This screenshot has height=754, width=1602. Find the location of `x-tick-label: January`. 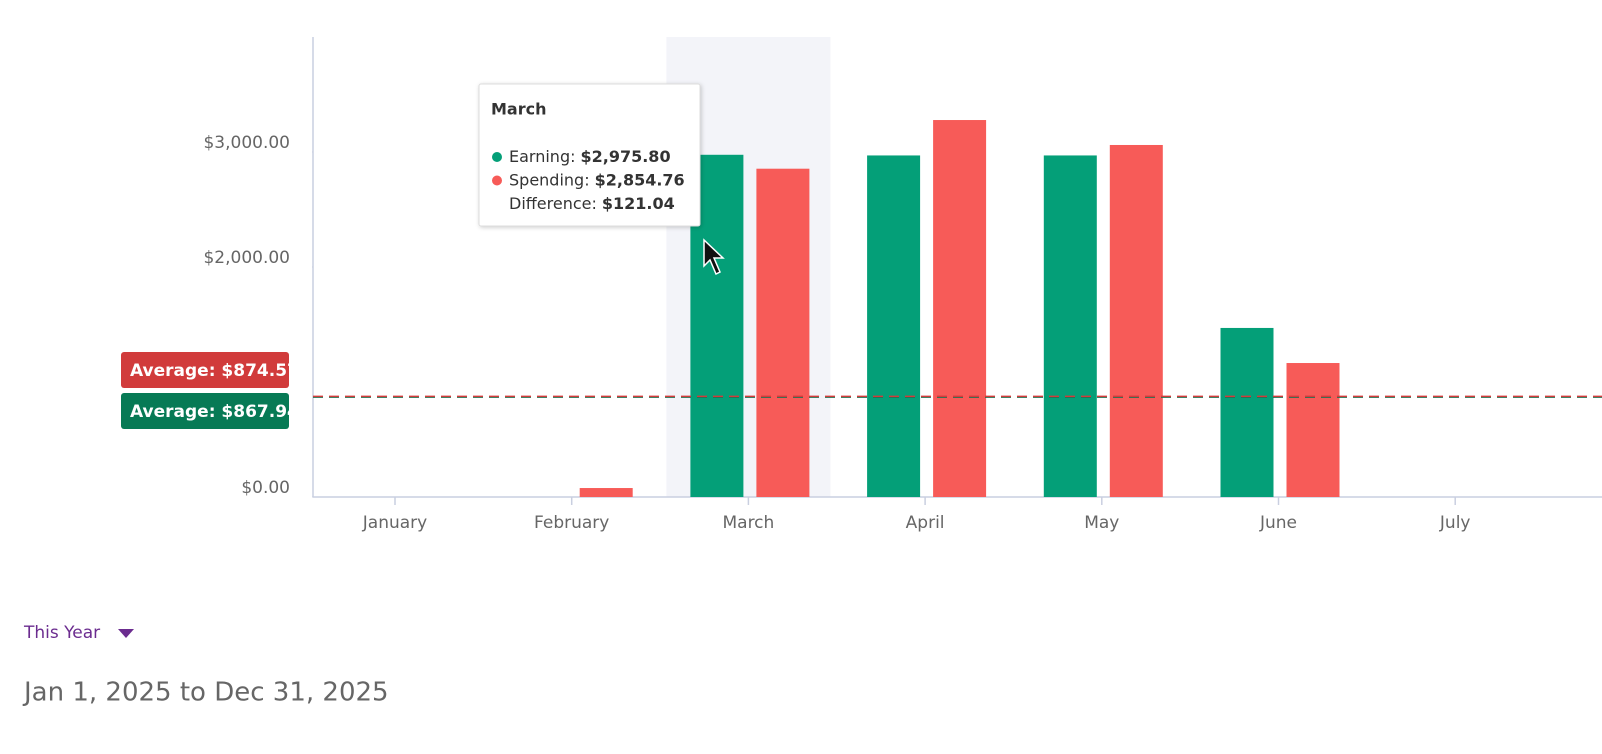

x-tick-label: January is located at coordinates (394, 523).